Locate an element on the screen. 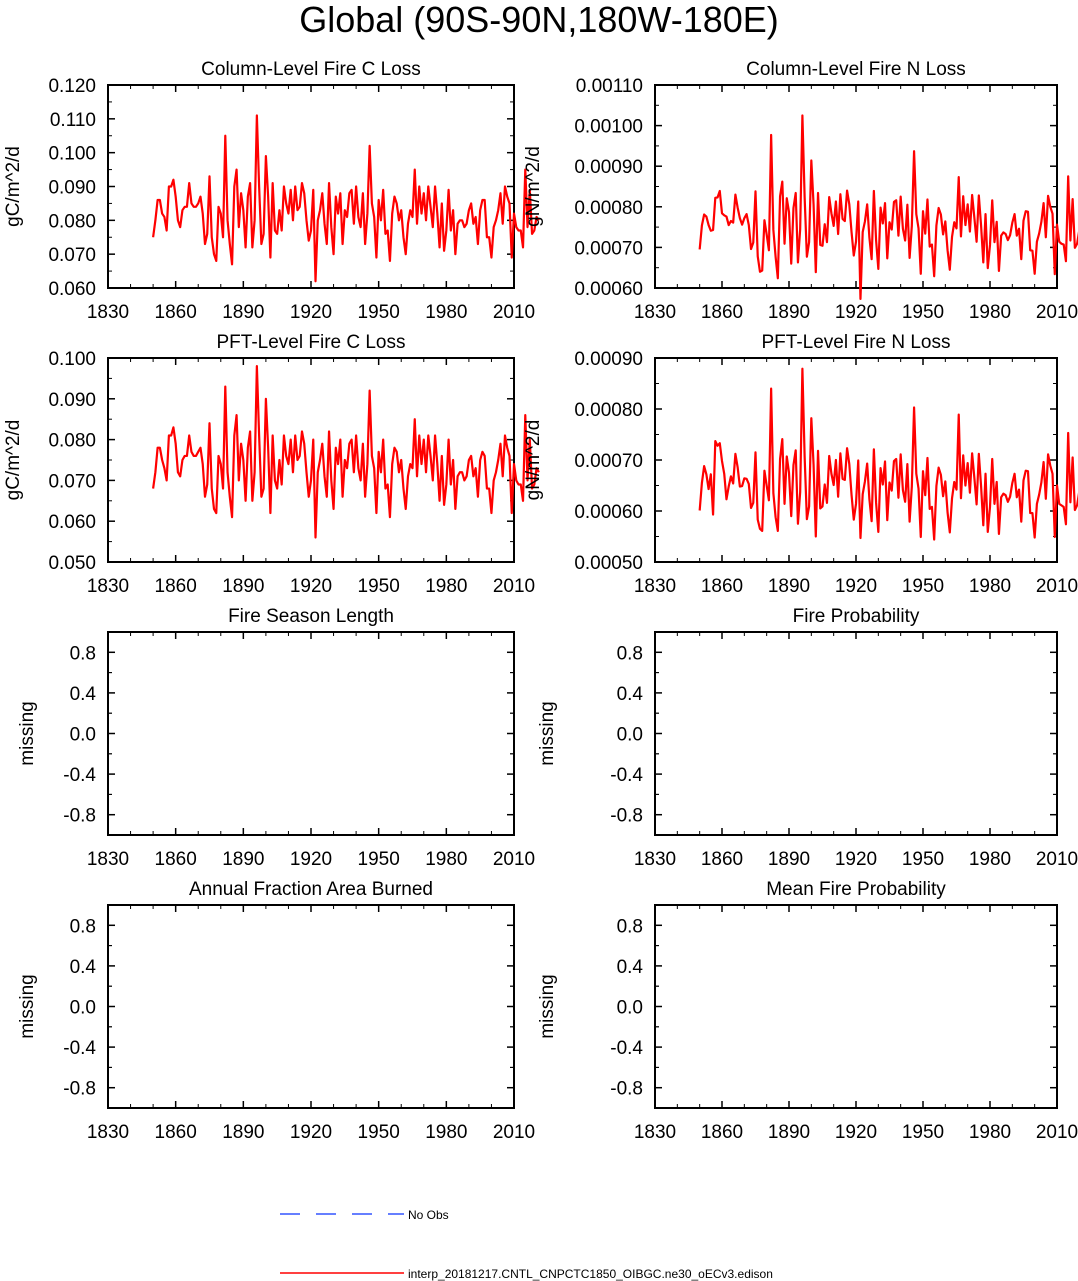 The width and height of the screenshot is (1078, 1281). panel-title: Fire Probability is located at coordinates (856, 616).